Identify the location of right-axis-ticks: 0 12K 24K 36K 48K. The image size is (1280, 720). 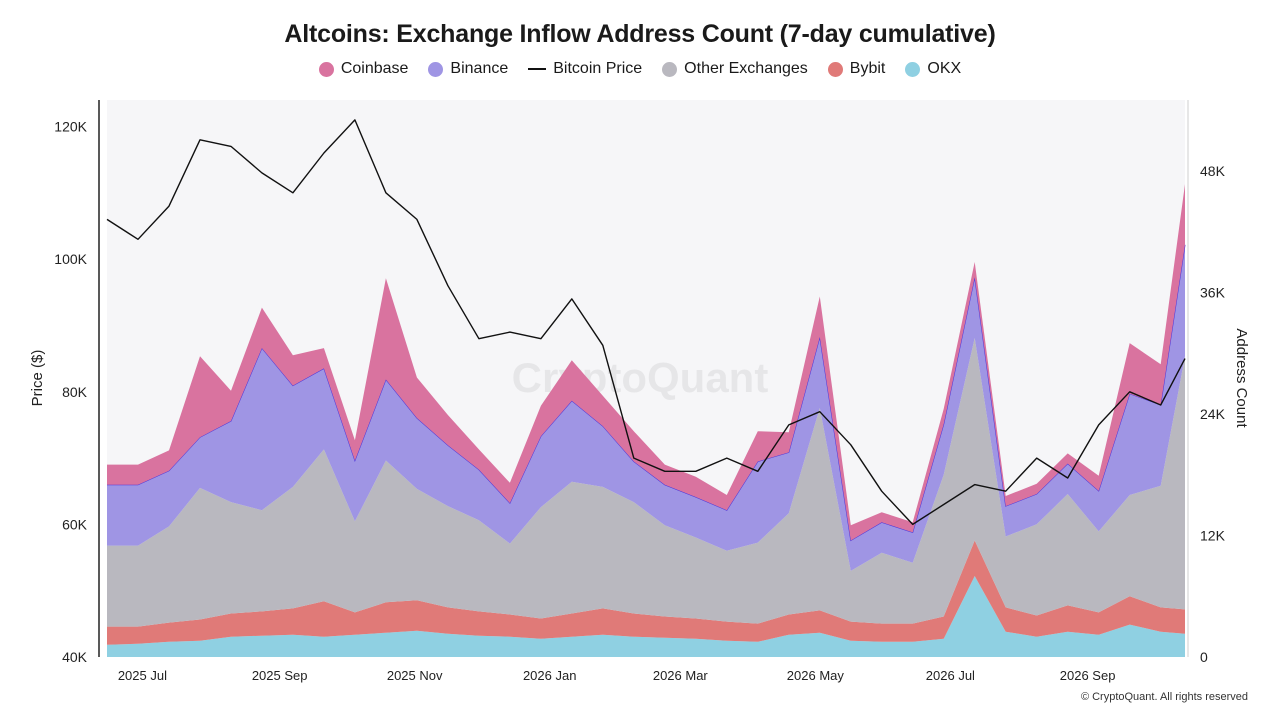
(1213, 414).